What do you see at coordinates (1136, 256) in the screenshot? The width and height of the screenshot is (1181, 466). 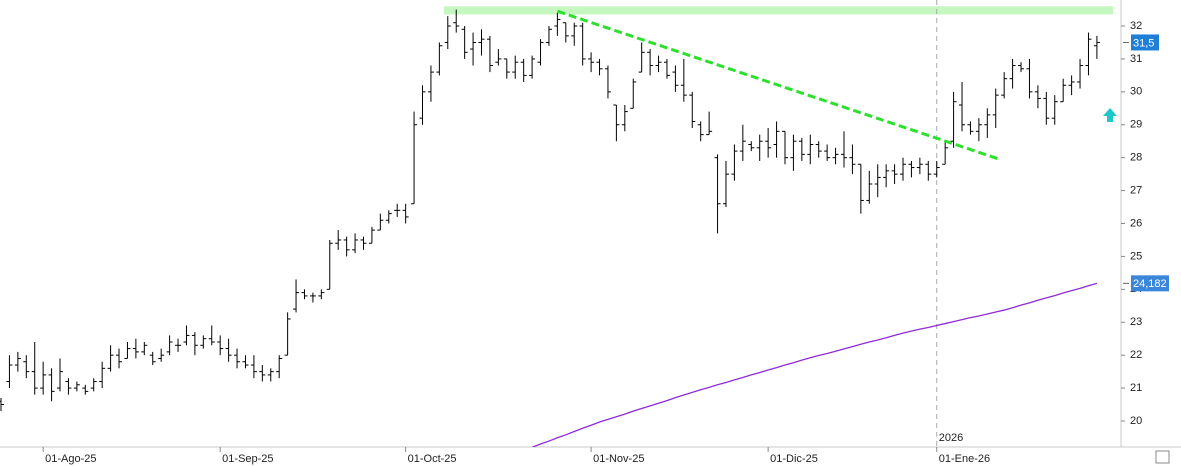 I see `y-tick-label: 25` at bounding box center [1136, 256].